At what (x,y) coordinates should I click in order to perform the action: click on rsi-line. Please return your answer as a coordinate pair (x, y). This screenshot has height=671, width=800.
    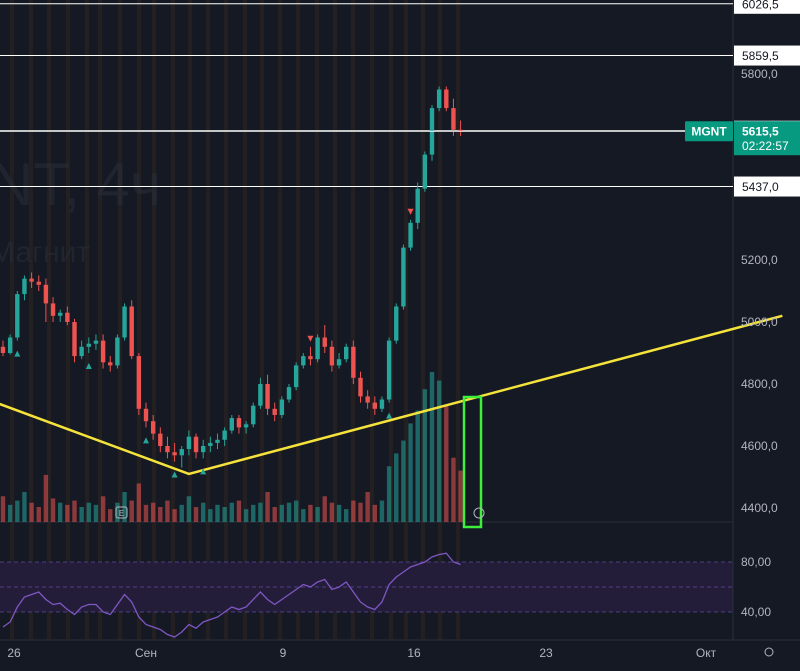
    Looking at the image, I should click on (231, 595).